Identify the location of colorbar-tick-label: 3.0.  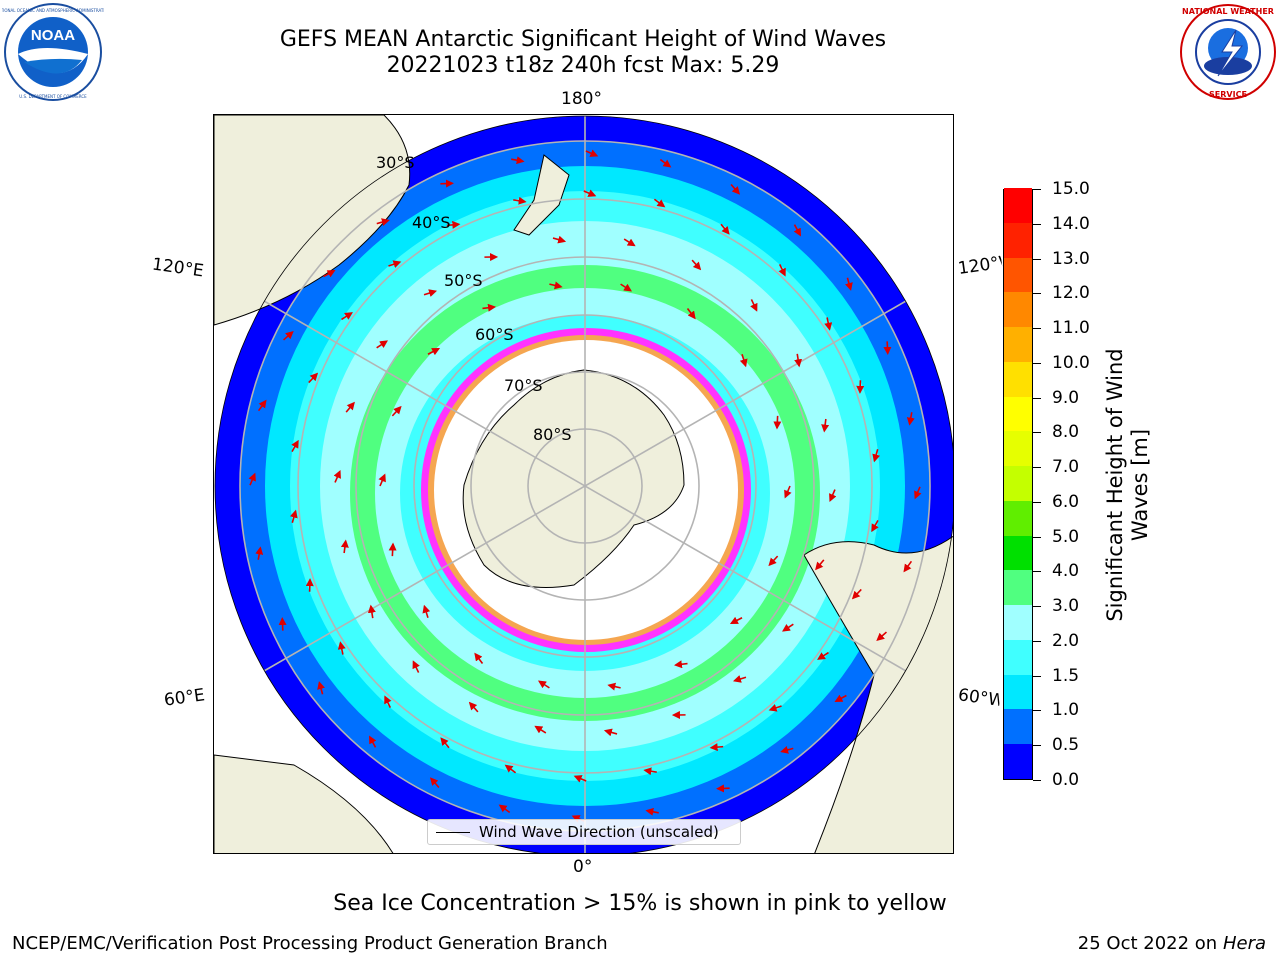
(1066, 606).